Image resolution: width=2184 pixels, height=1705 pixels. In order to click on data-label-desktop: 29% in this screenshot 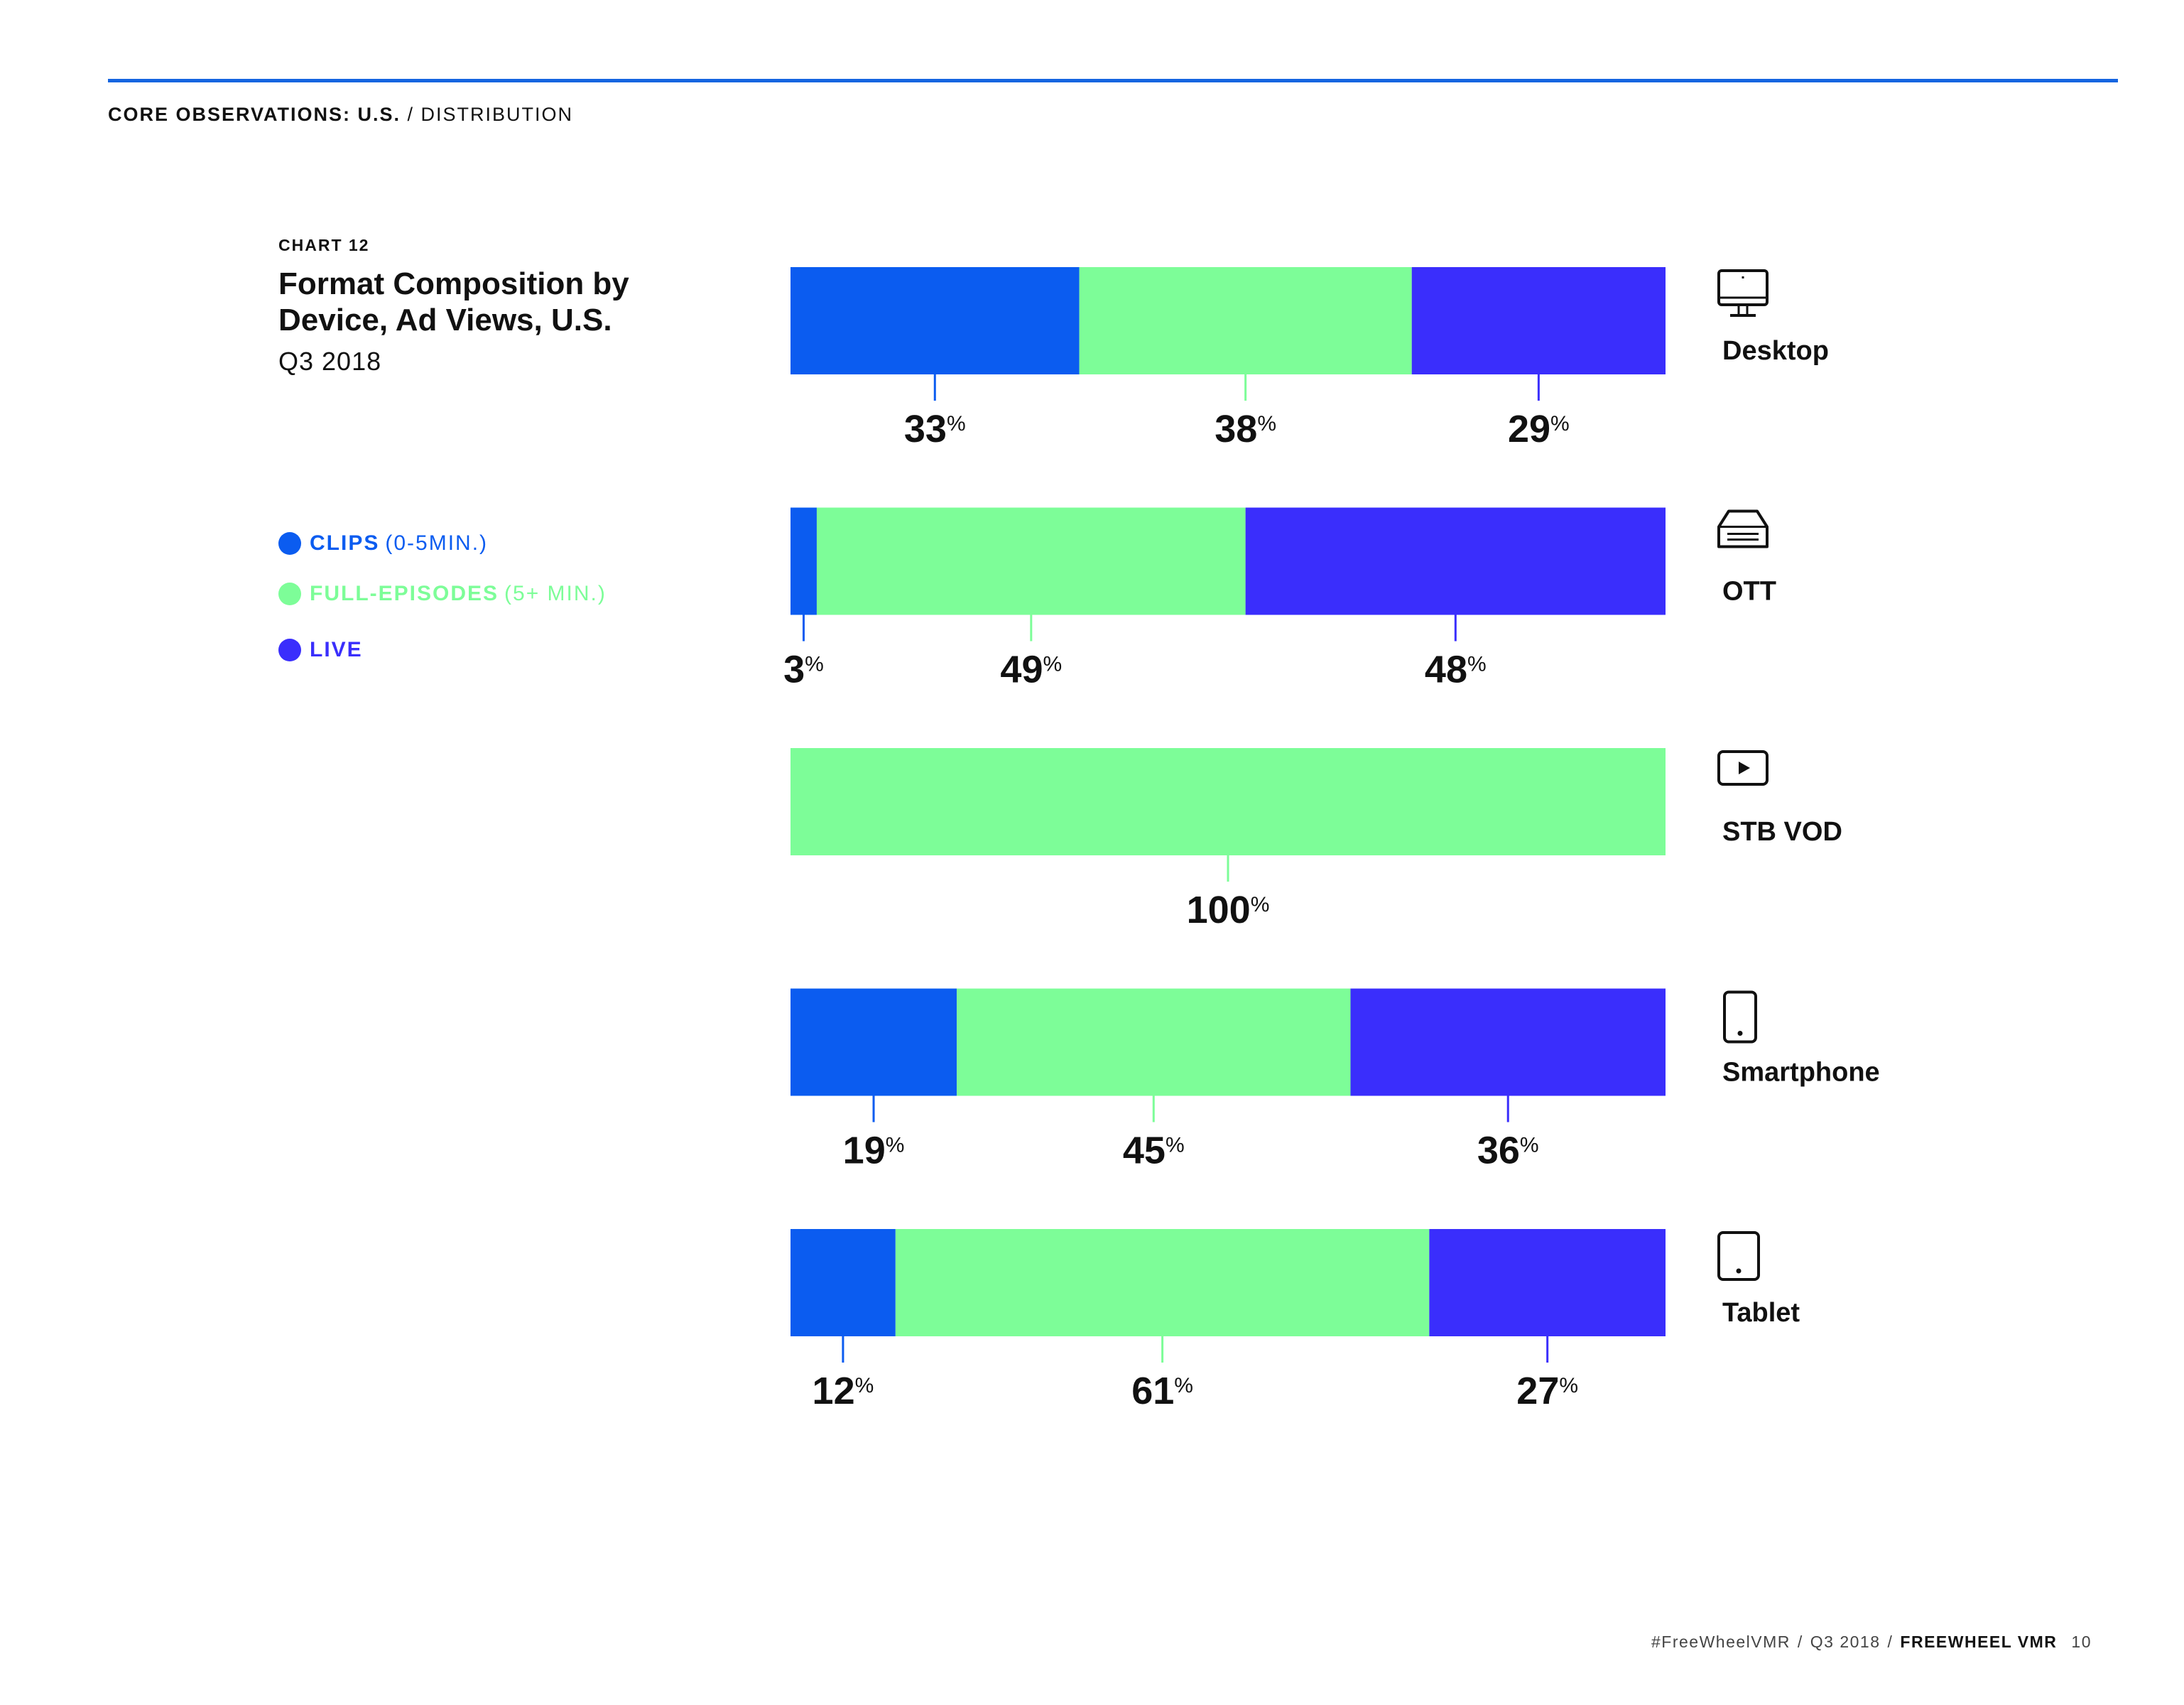, I will do `click(1539, 429)`.